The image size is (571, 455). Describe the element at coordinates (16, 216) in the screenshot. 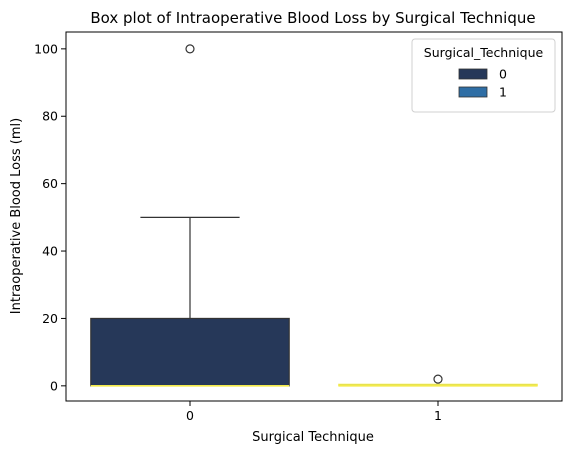

I see `y-axis-label: Intraoperative Blood Loss (ml)` at that location.